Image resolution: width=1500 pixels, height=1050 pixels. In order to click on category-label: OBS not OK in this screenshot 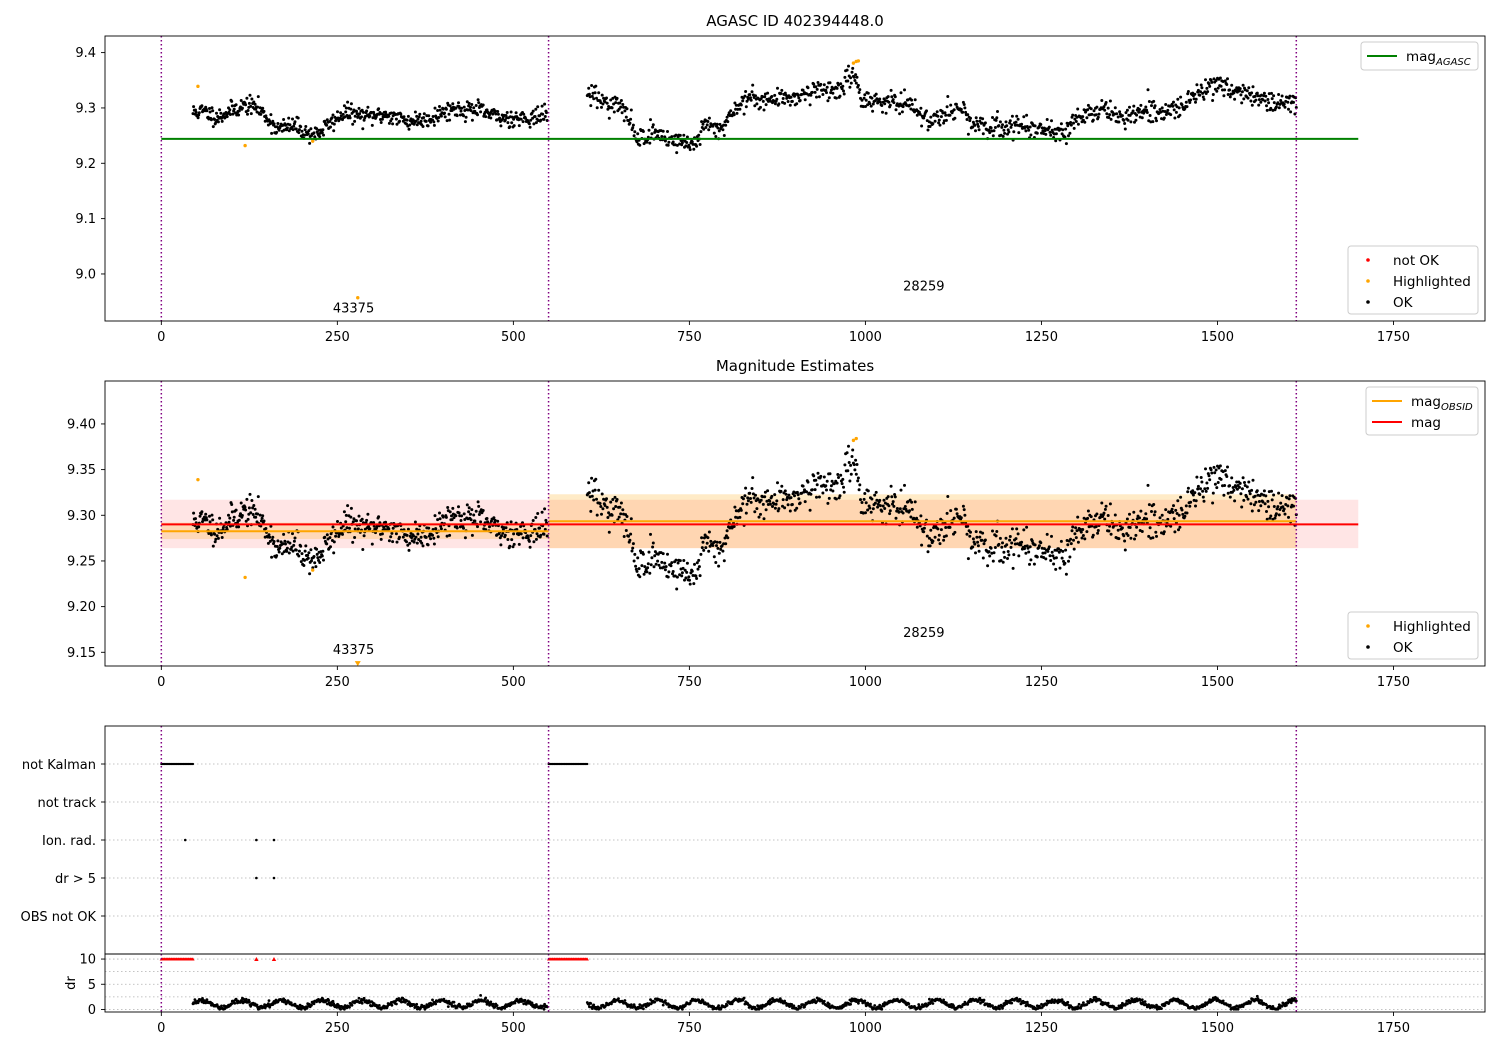, I will do `click(59, 917)`.